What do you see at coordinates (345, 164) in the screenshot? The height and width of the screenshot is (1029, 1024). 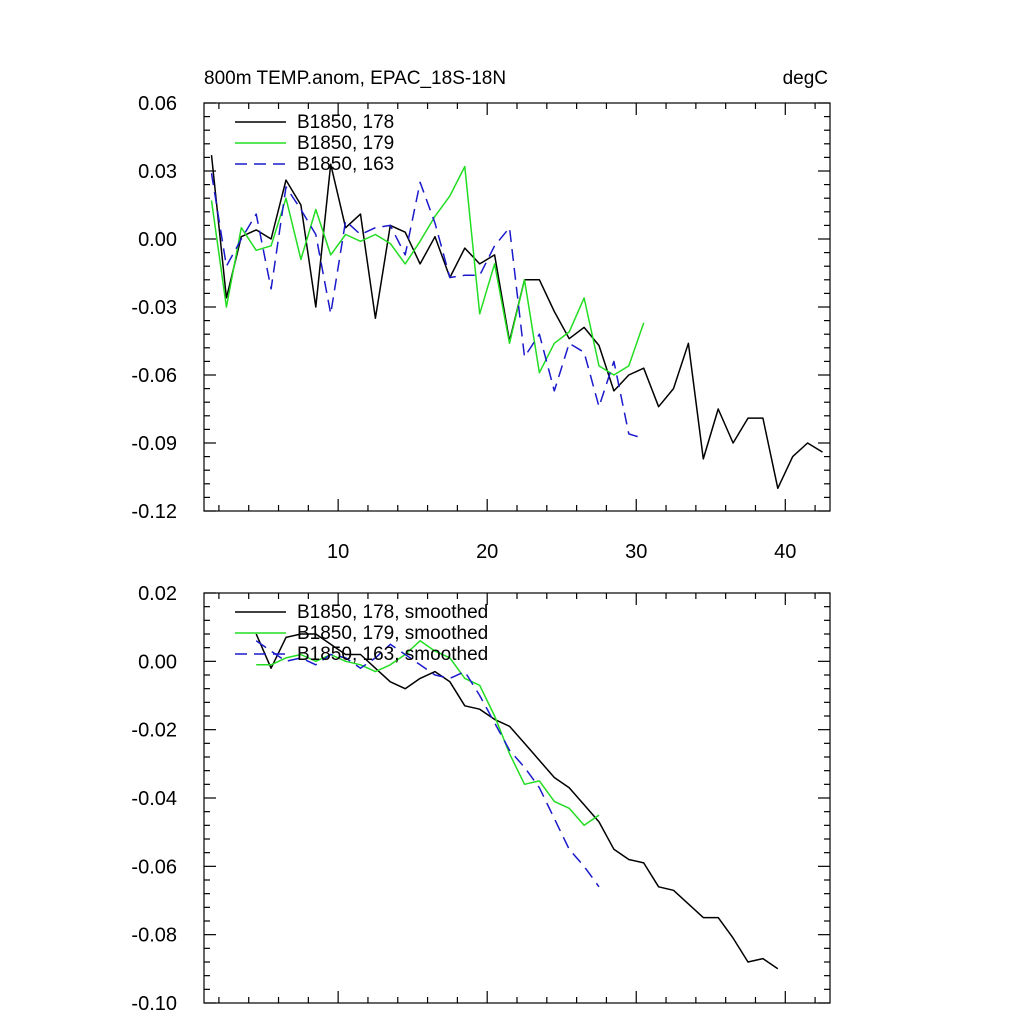 I see `legend-label: B1850, 163` at bounding box center [345, 164].